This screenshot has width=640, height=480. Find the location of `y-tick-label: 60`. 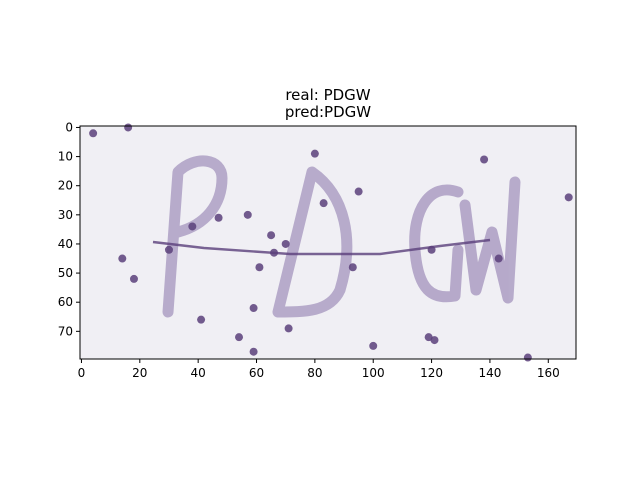

y-tick-label: 60 is located at coordinates (65, 302).